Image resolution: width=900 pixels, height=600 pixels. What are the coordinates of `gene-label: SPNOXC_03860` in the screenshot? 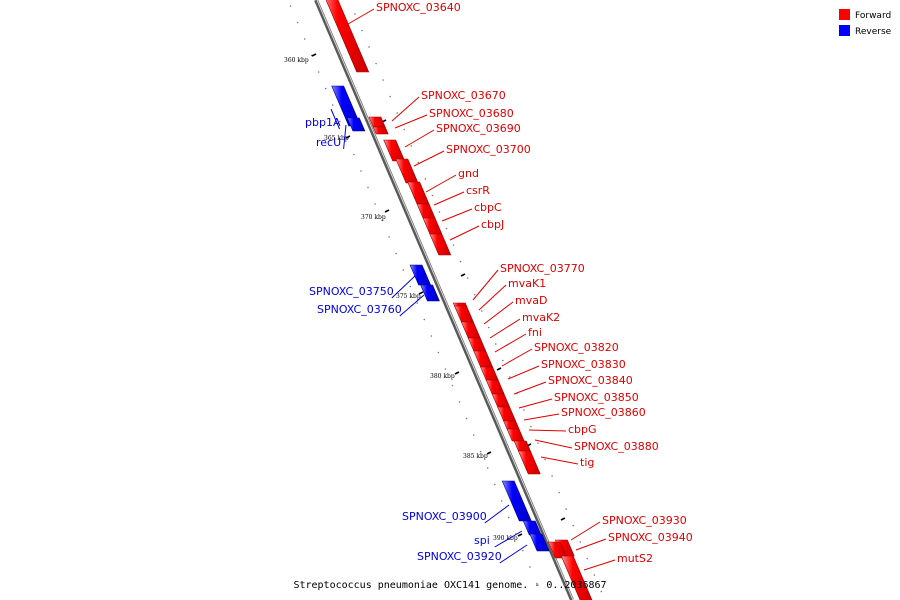 It's located at (603, 412).